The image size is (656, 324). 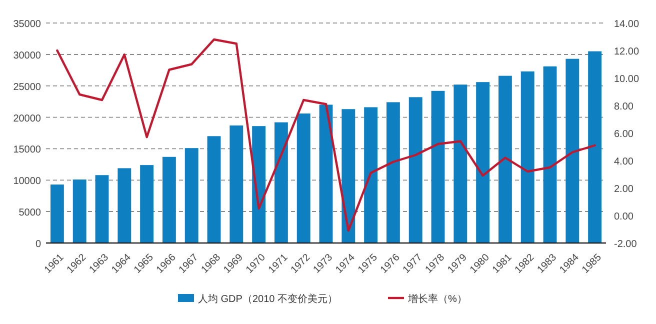 I want to click on y2-tick-label: 6.00, so click(x=624, y=134).